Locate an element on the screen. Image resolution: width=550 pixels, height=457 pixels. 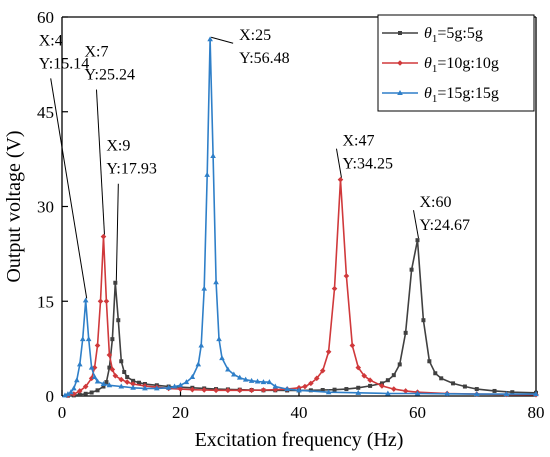
peak-x-label: X:9 is located at coordinates (118, 146).